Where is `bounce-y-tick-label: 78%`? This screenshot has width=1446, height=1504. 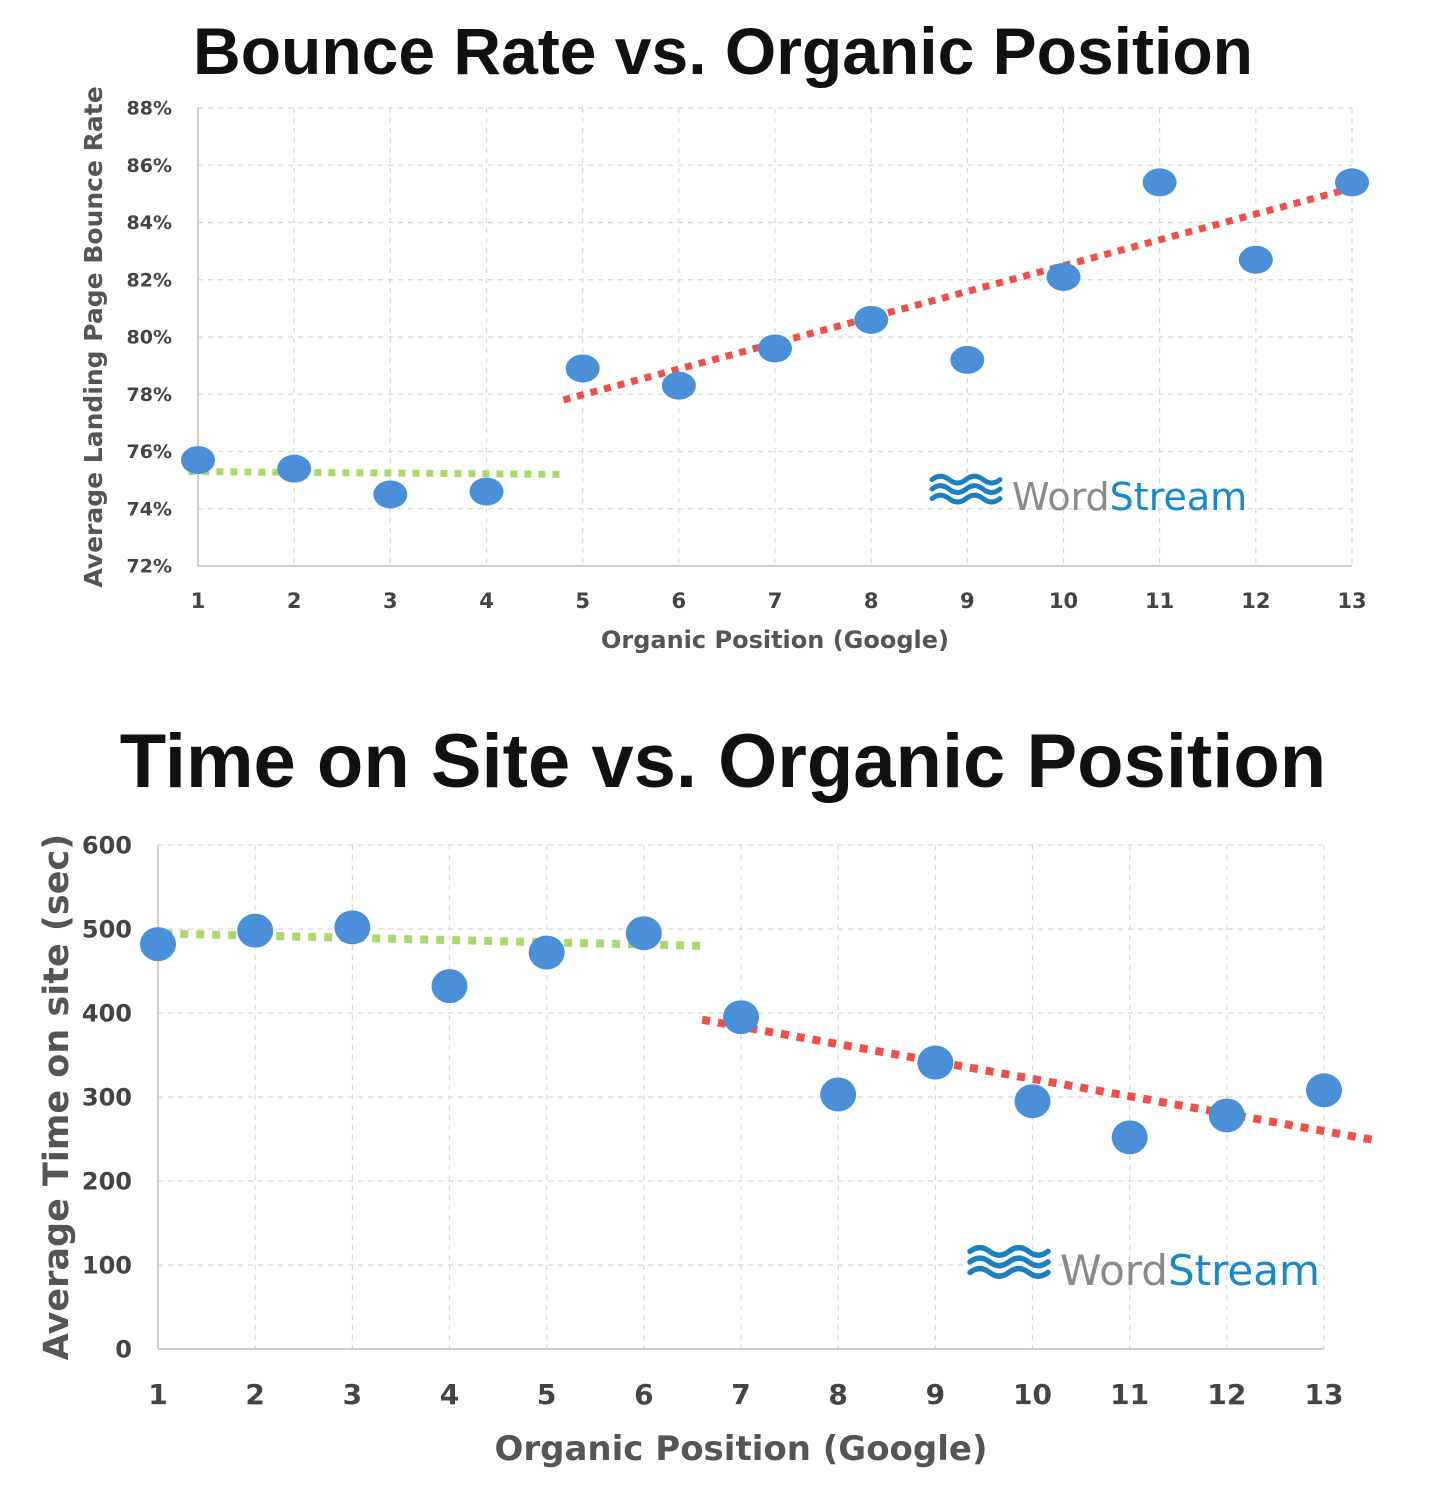 bounce-y-tick-label: 78% is located at coordinates (149, 395).